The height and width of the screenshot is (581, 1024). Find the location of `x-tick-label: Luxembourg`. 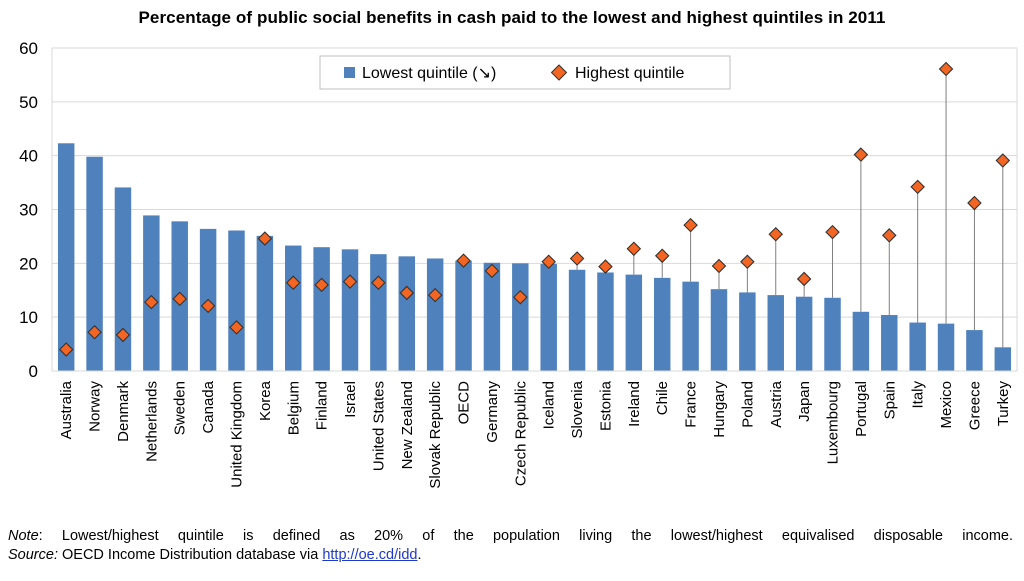

x-tick-label: Luxembourg is located at coordinates (833, 422).